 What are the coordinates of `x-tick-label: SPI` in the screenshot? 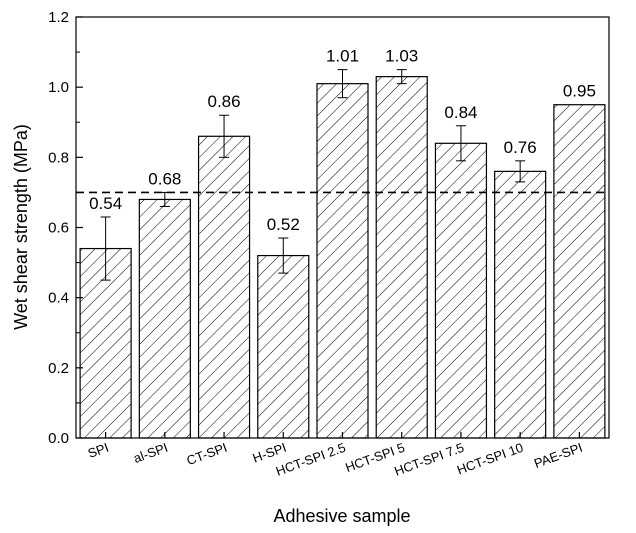 It's located at (98, 450).